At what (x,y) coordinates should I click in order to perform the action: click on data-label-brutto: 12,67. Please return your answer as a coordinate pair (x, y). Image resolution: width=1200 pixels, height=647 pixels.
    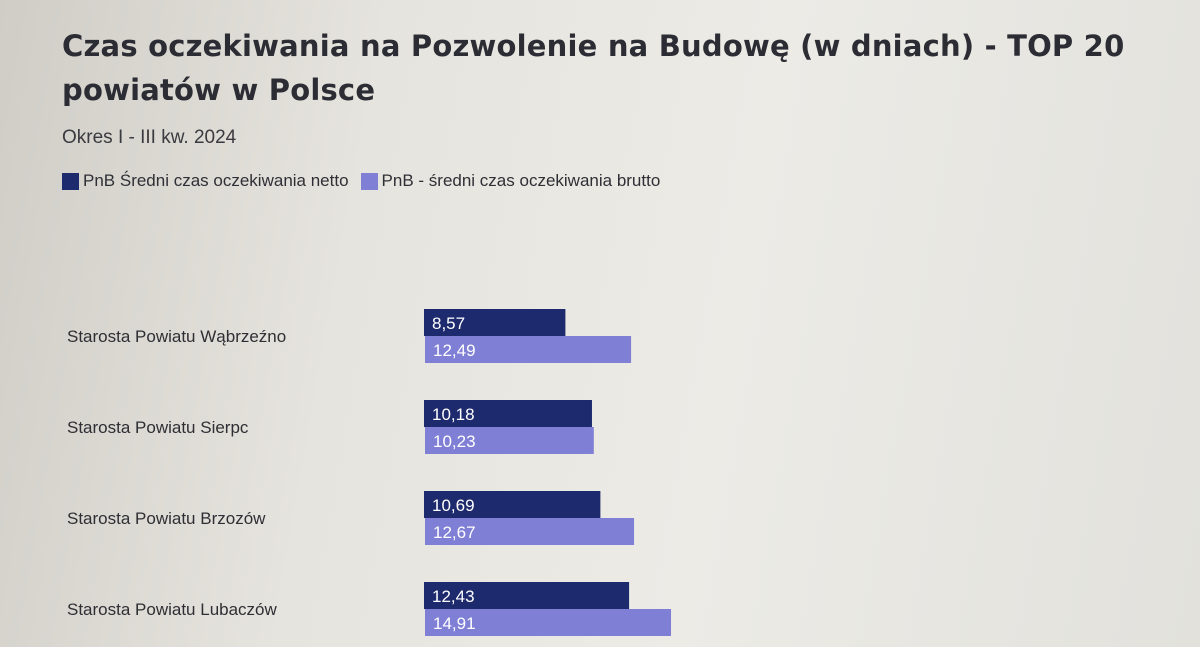
    Looking at the image, I should click on (454, 532).